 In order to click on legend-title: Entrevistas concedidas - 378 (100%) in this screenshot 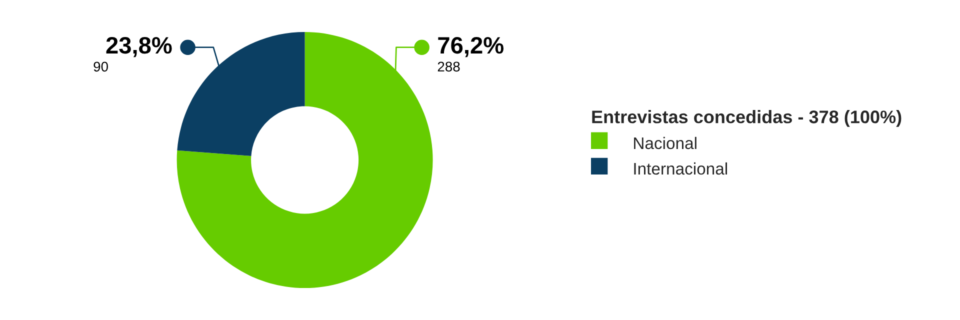, I will do `click(747, 118)`.